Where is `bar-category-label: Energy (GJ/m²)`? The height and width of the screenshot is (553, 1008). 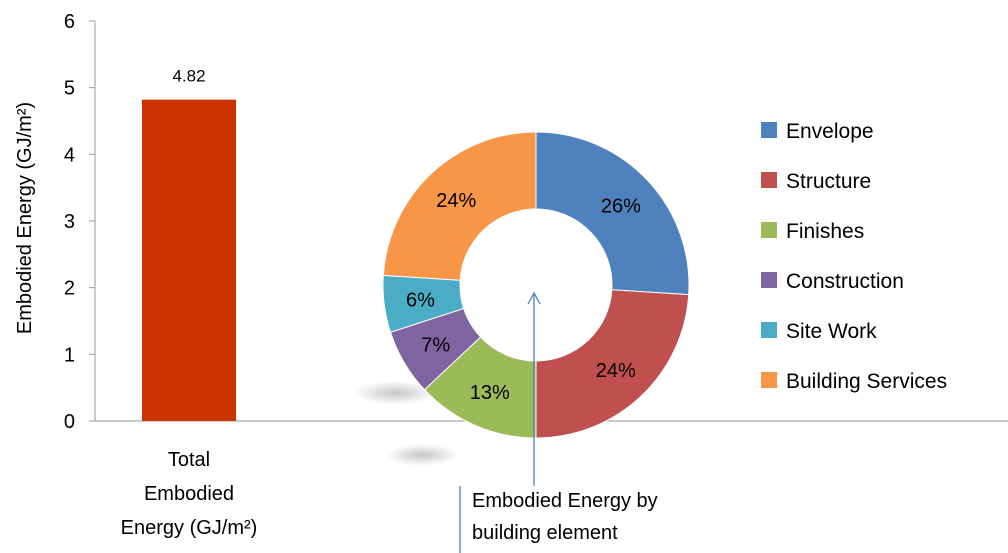
bar-category-label: Energy (GJ/m²) is located at coordinates (189, 528).